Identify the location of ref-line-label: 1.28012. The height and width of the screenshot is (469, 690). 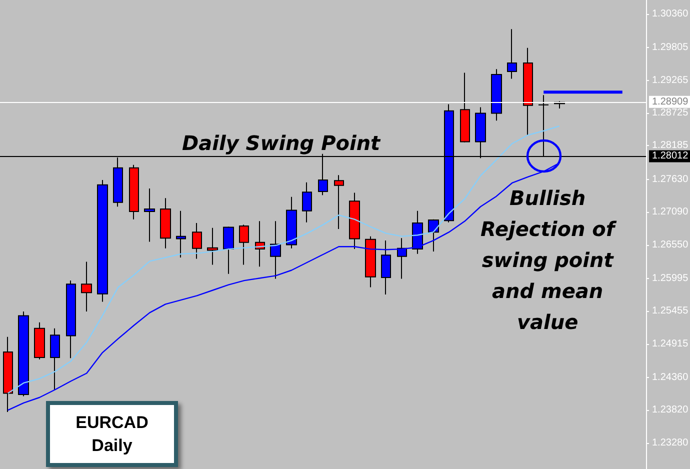
(670, 156).